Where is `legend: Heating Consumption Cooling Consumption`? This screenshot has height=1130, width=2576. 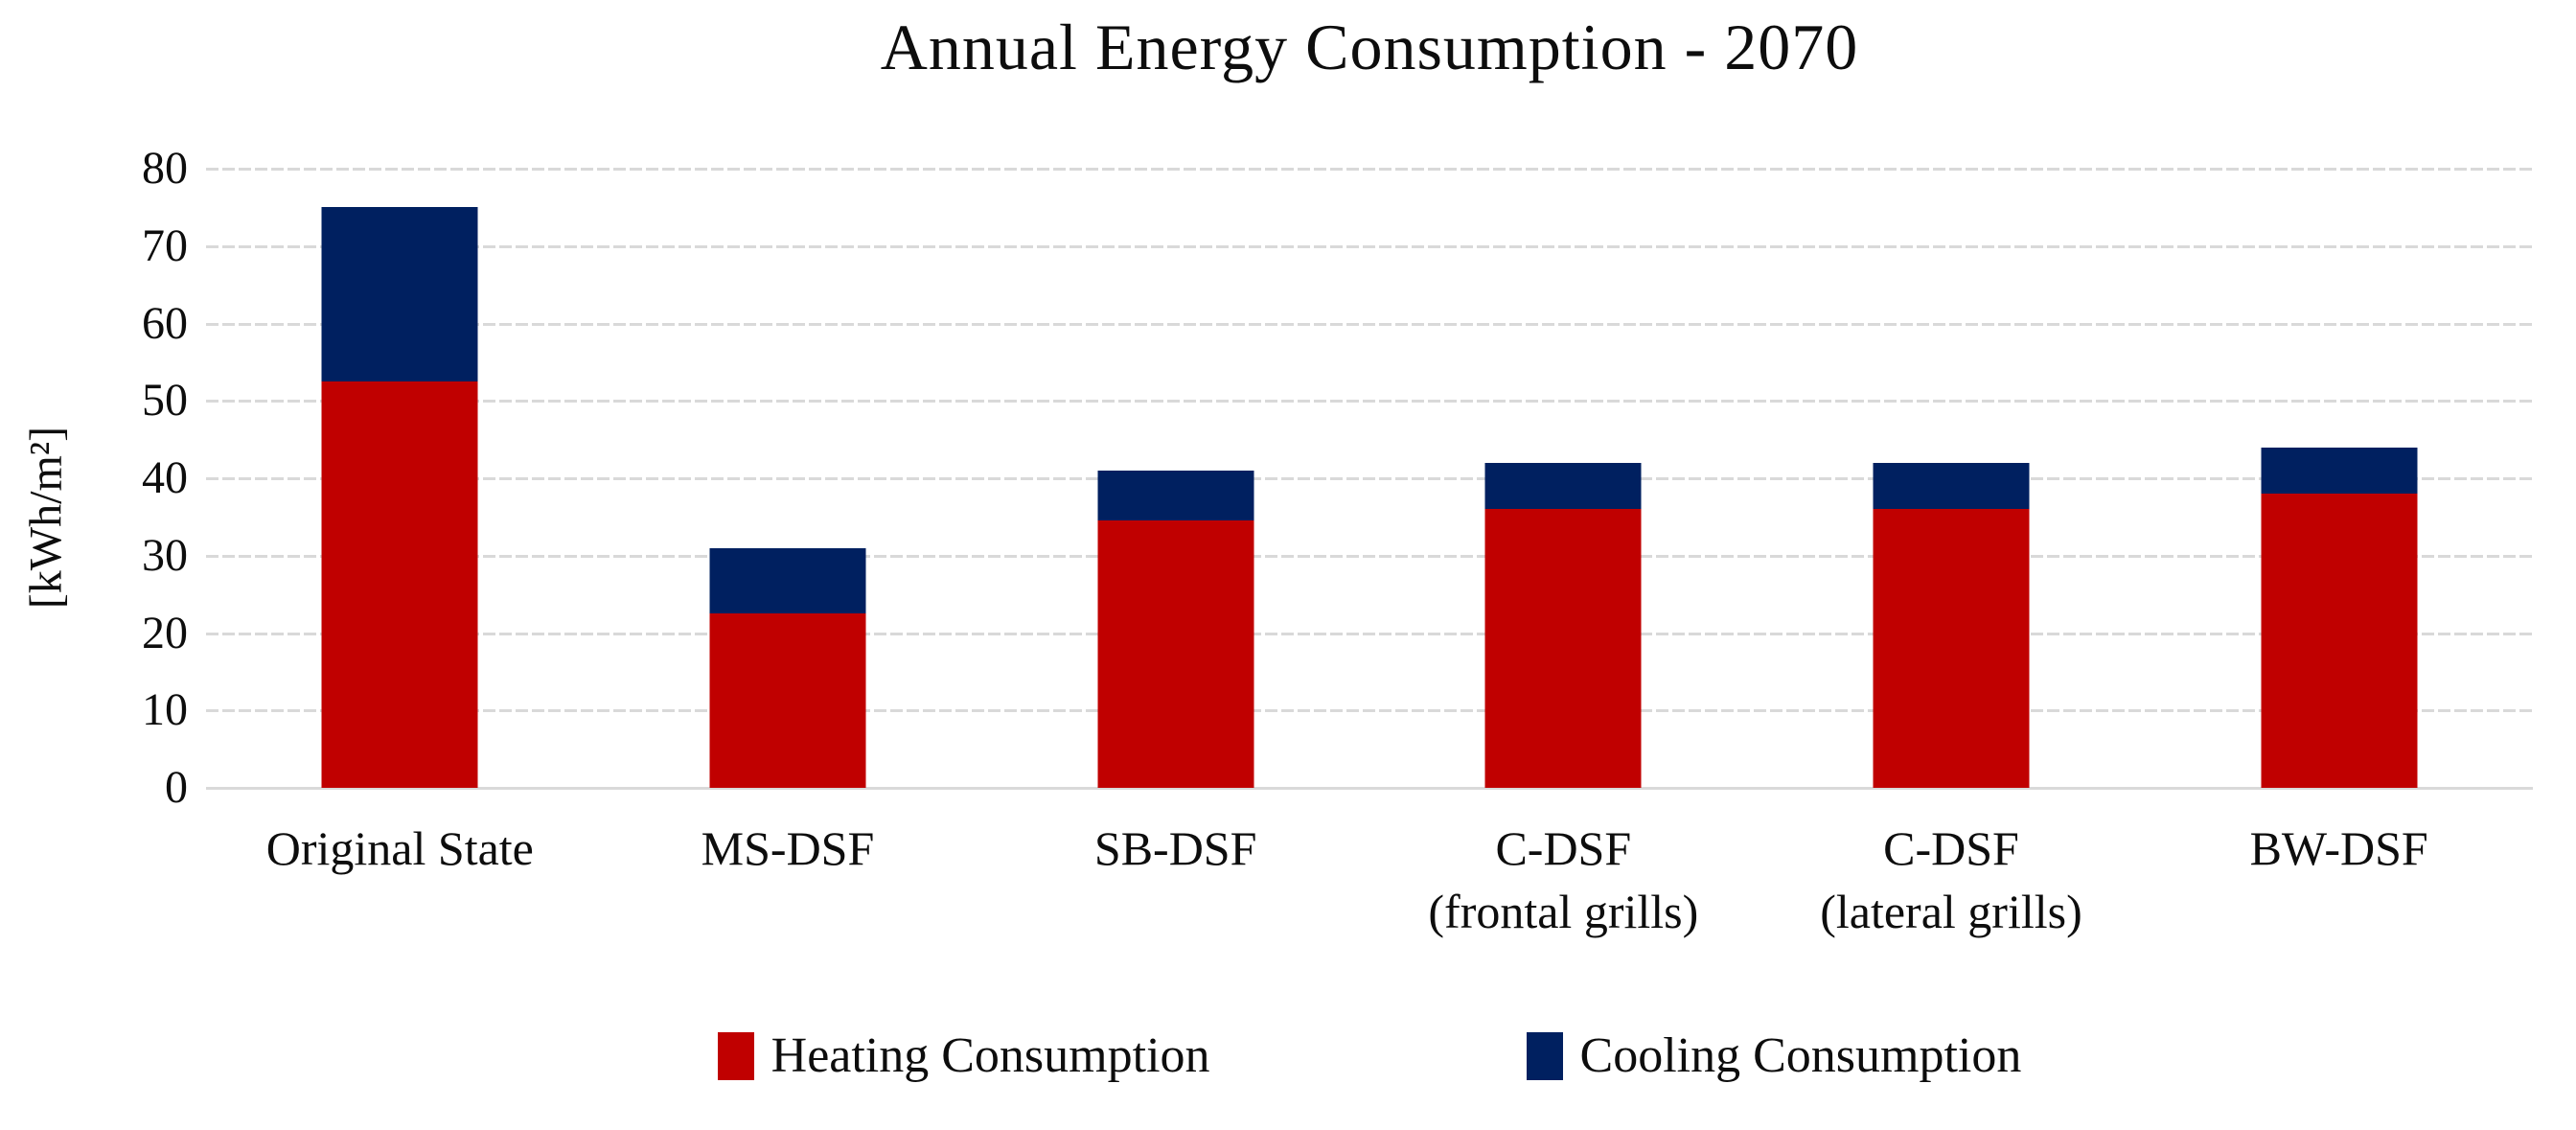 legend: Heating Consumption Cooling Consumption is located at coordinates (1369, 1055).